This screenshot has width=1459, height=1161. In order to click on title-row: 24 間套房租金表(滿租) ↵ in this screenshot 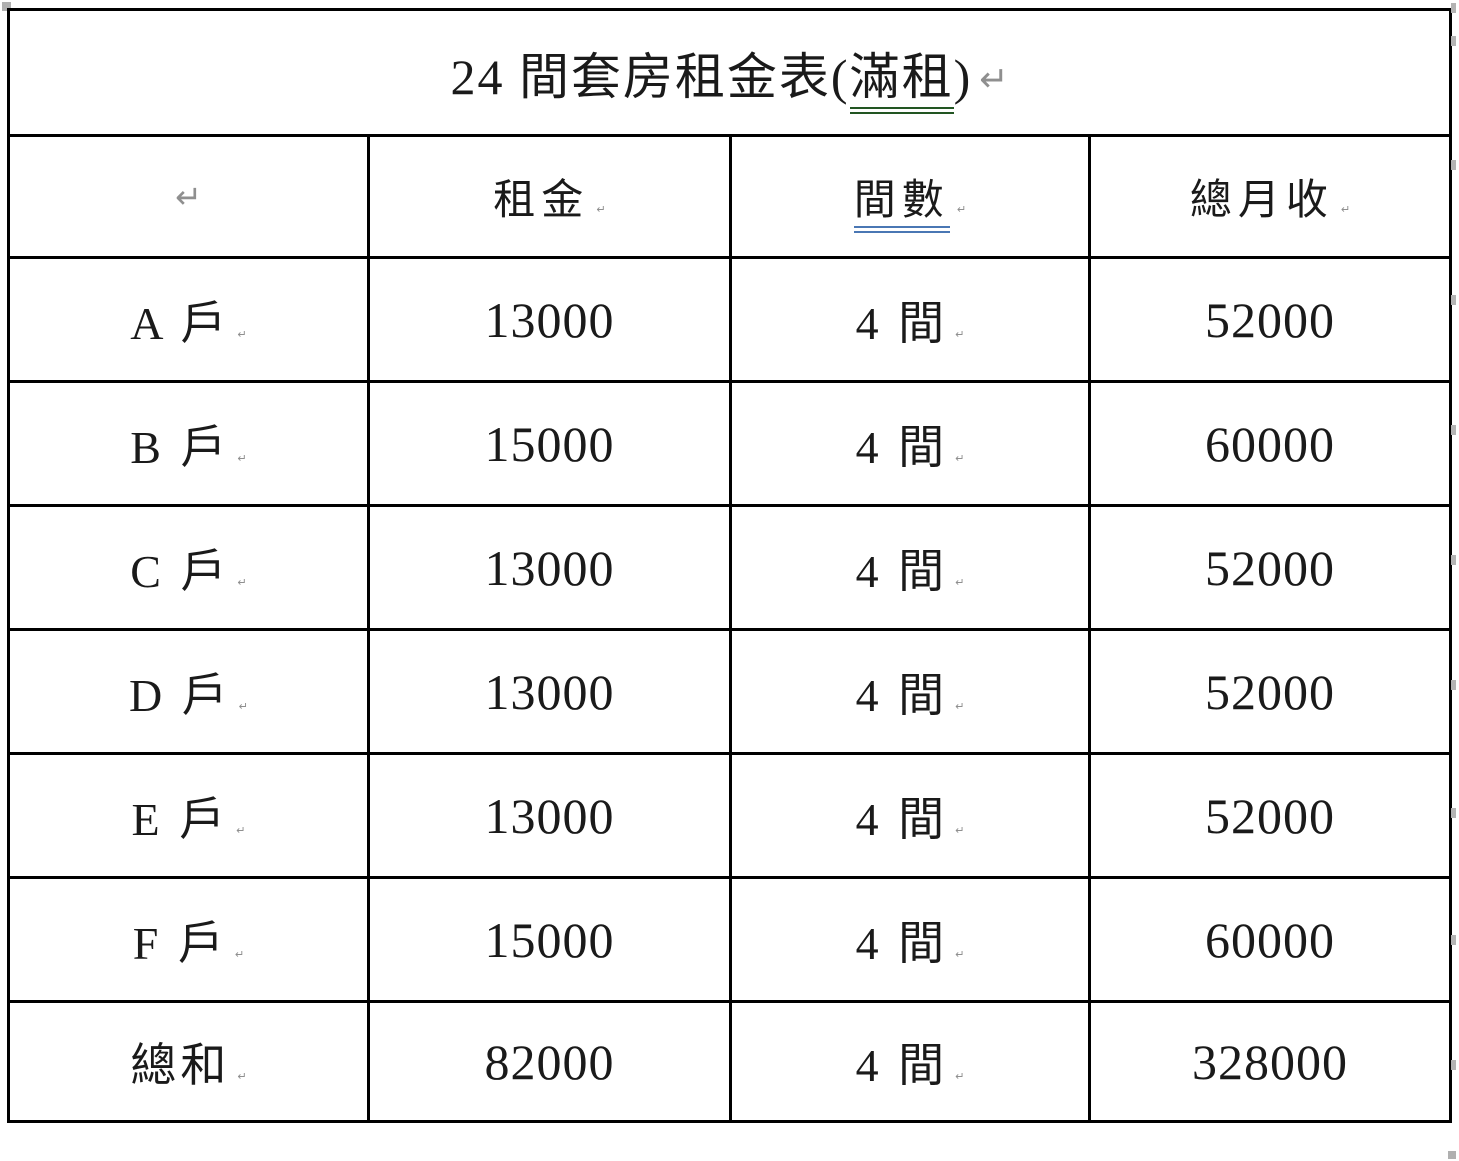, I will do `click(729, 72)`.